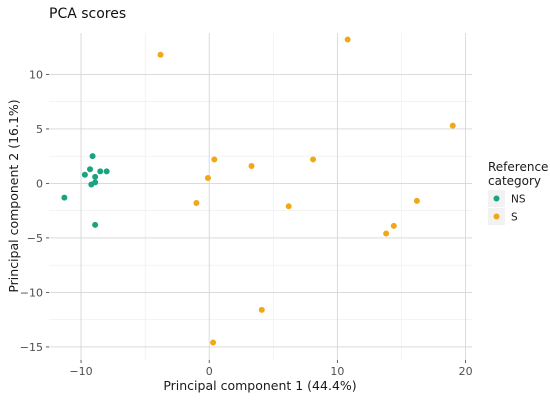 Image resolution: width=550 pixels, height=400 pixels. Describe the element at coordinates (209, 371) in the screenshot. I see `x-tick-label: 0` at that location.